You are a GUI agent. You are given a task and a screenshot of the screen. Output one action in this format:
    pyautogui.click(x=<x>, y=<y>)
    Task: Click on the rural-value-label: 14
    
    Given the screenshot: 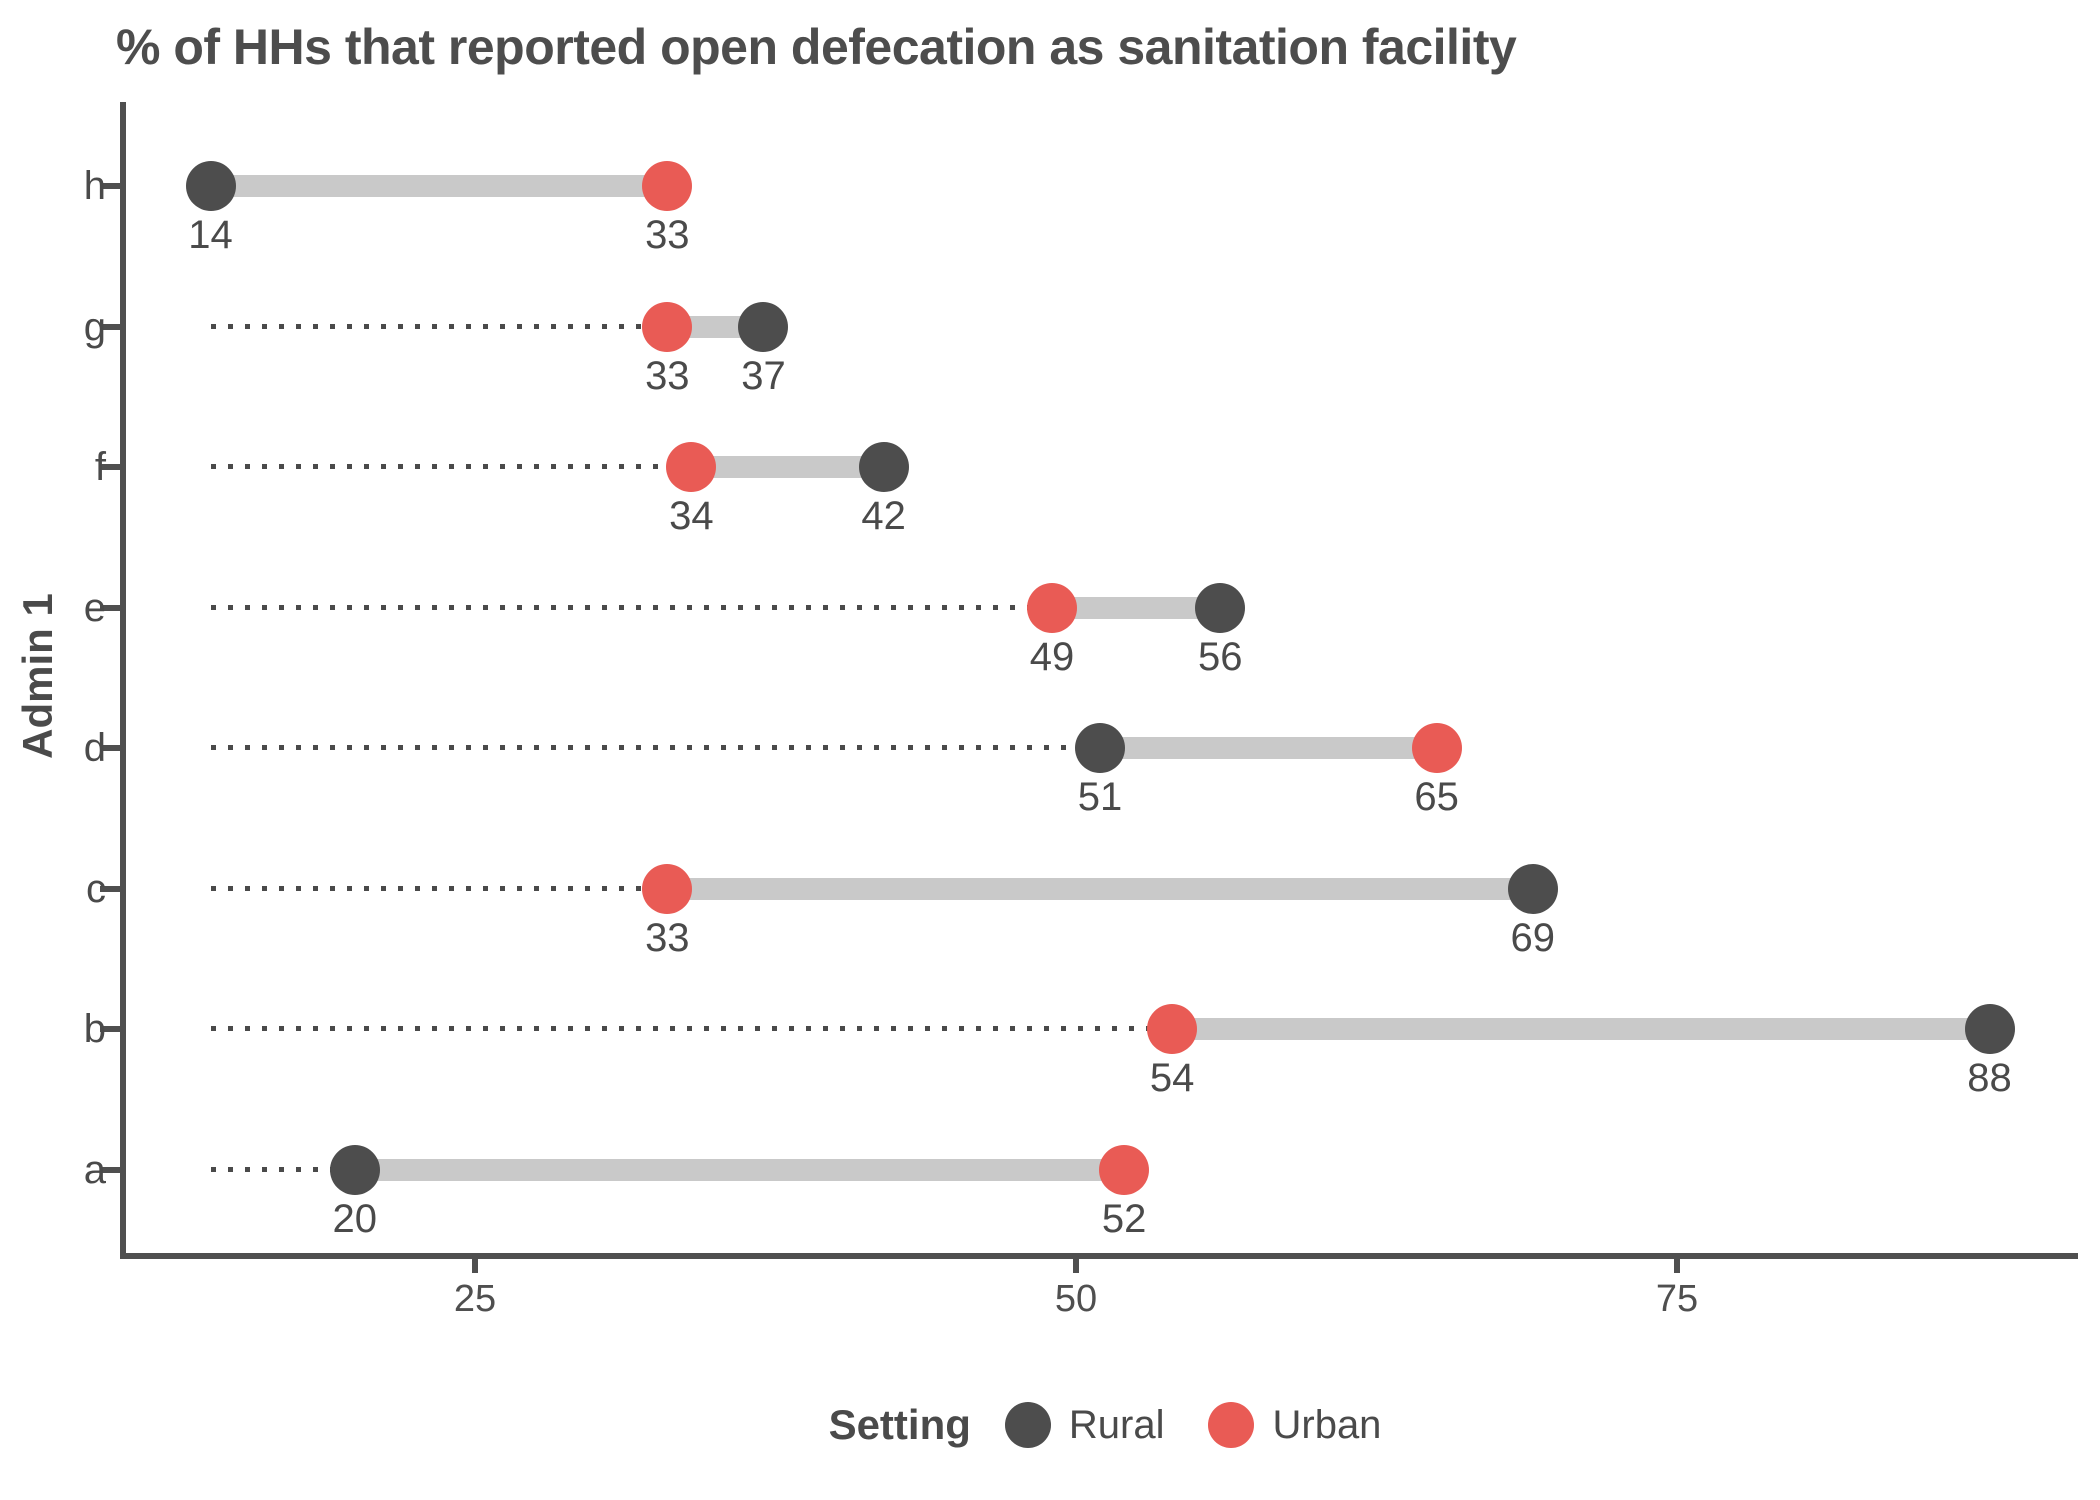 What is the action you would take?
    pyautogui.click(x=210, y=235)
    